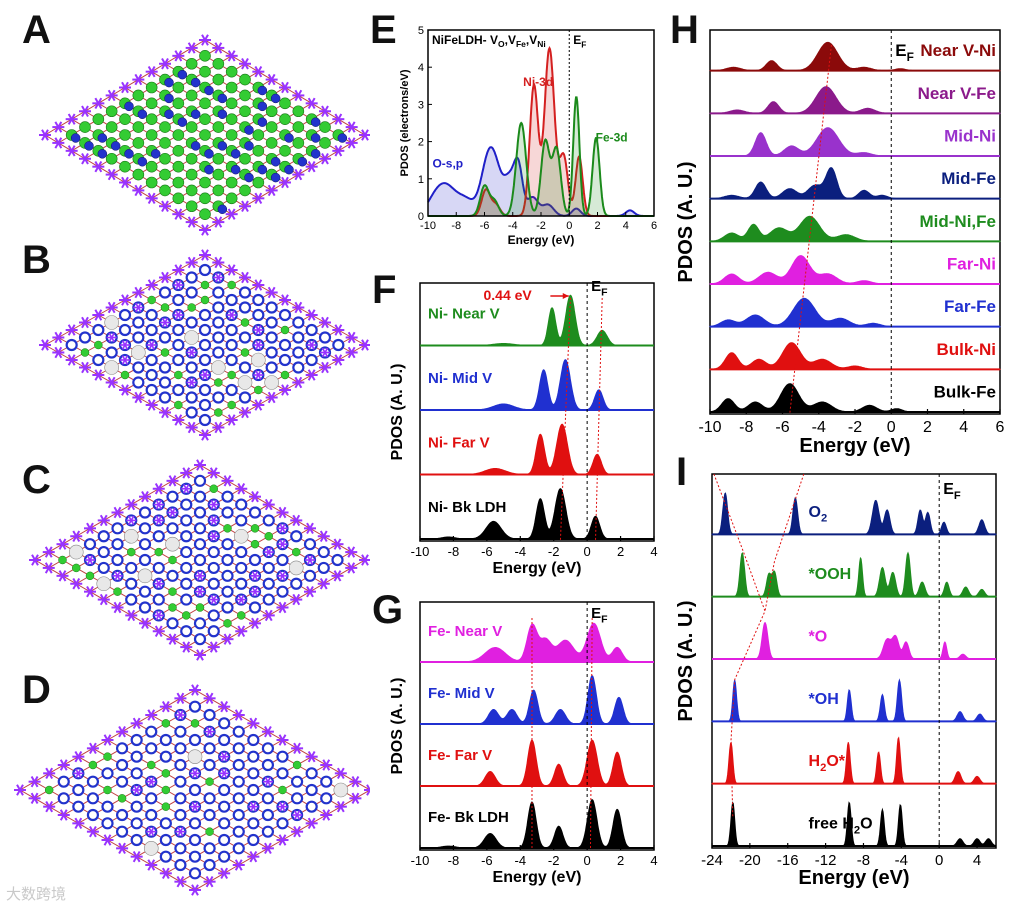 This screenshot has height=910, width=1022. I want to click on panel-label-h: H, so click(684, 30).